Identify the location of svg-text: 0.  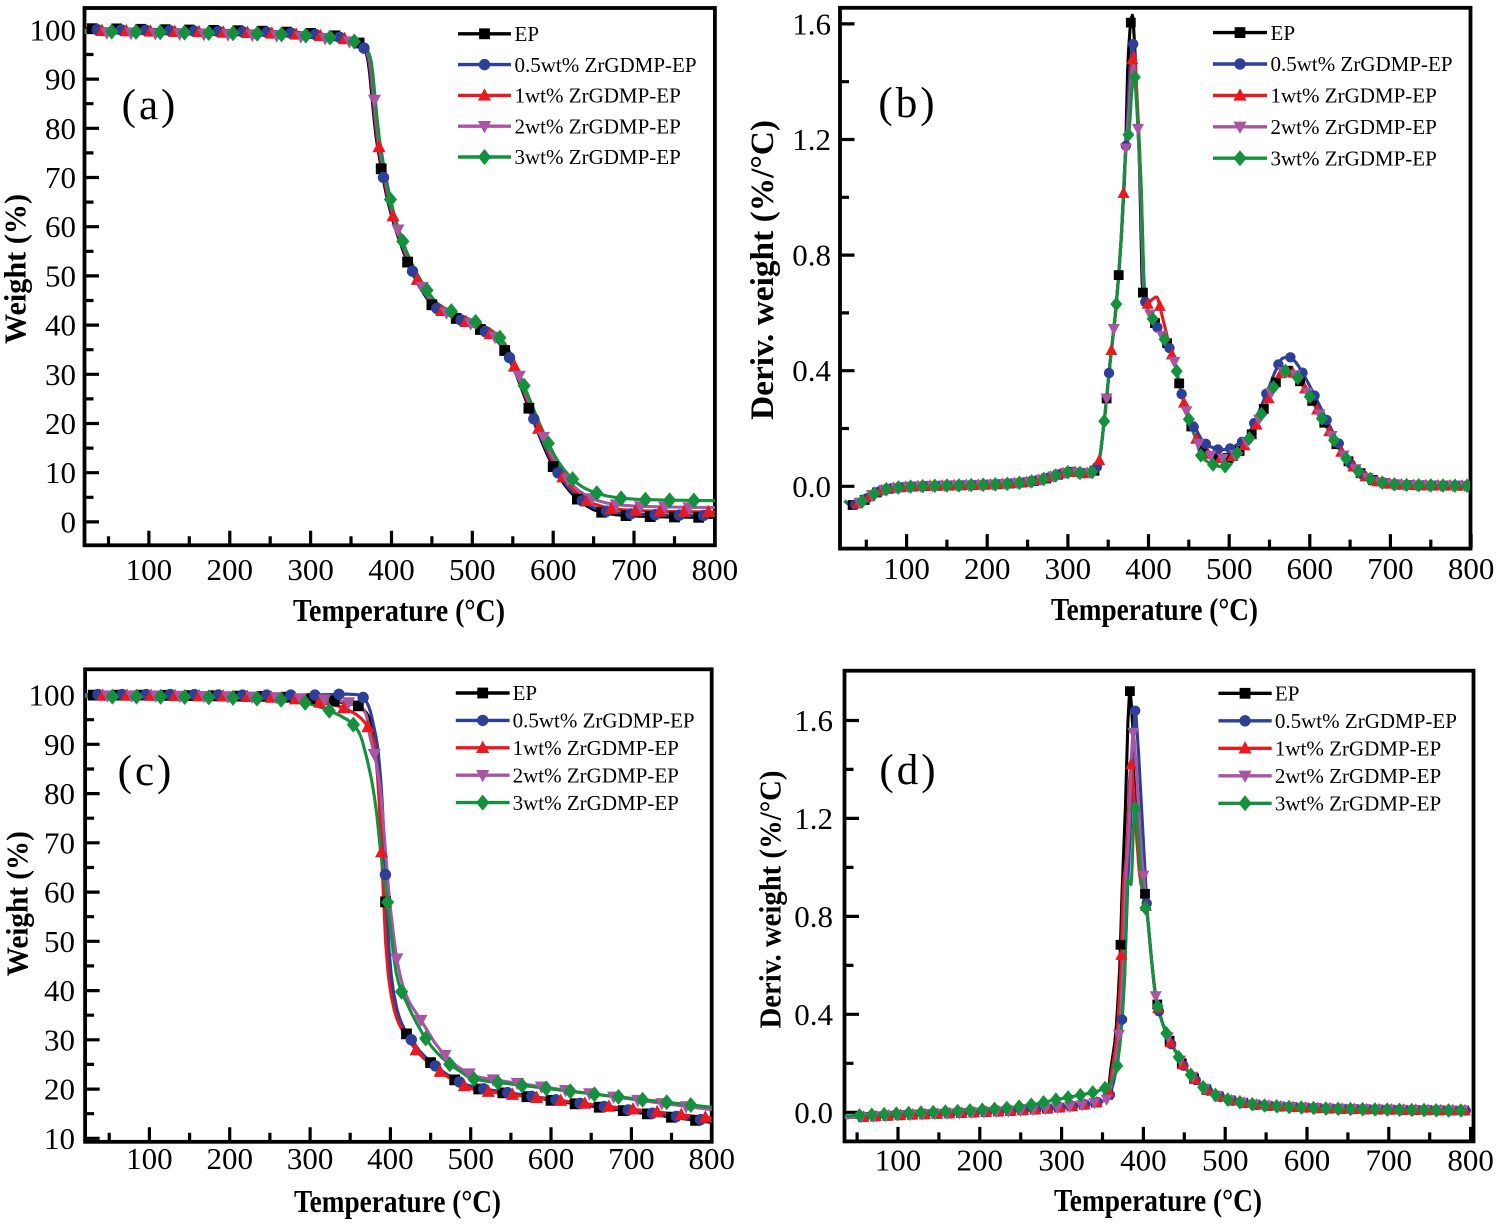
(69, 521).